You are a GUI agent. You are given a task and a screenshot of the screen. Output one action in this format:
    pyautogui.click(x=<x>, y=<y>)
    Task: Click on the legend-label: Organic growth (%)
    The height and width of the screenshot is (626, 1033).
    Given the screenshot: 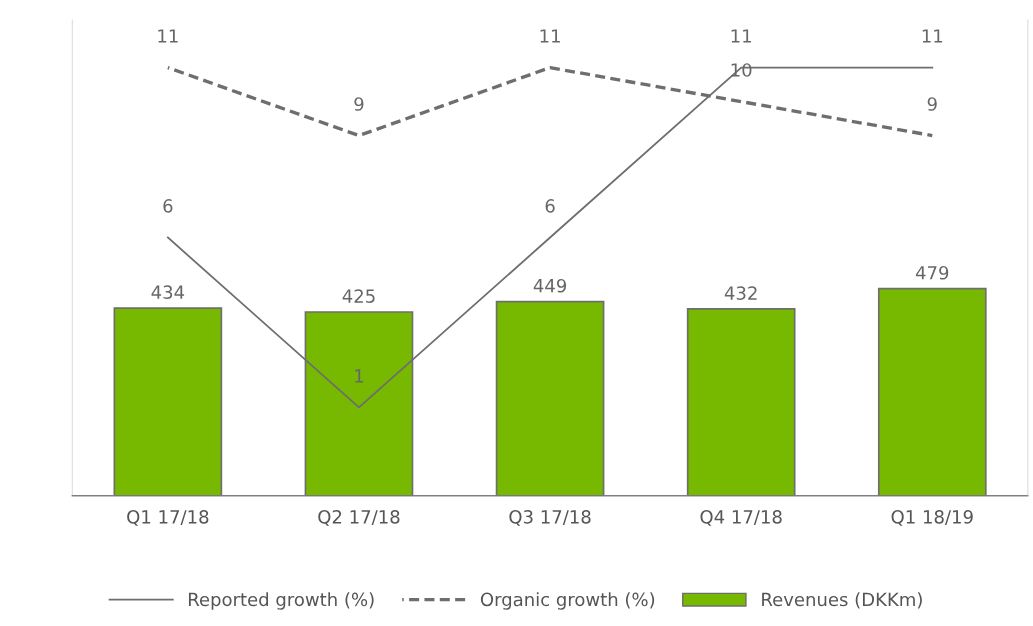 What is the action you would take?
    pyautogui.click(x=567, y=601)
    